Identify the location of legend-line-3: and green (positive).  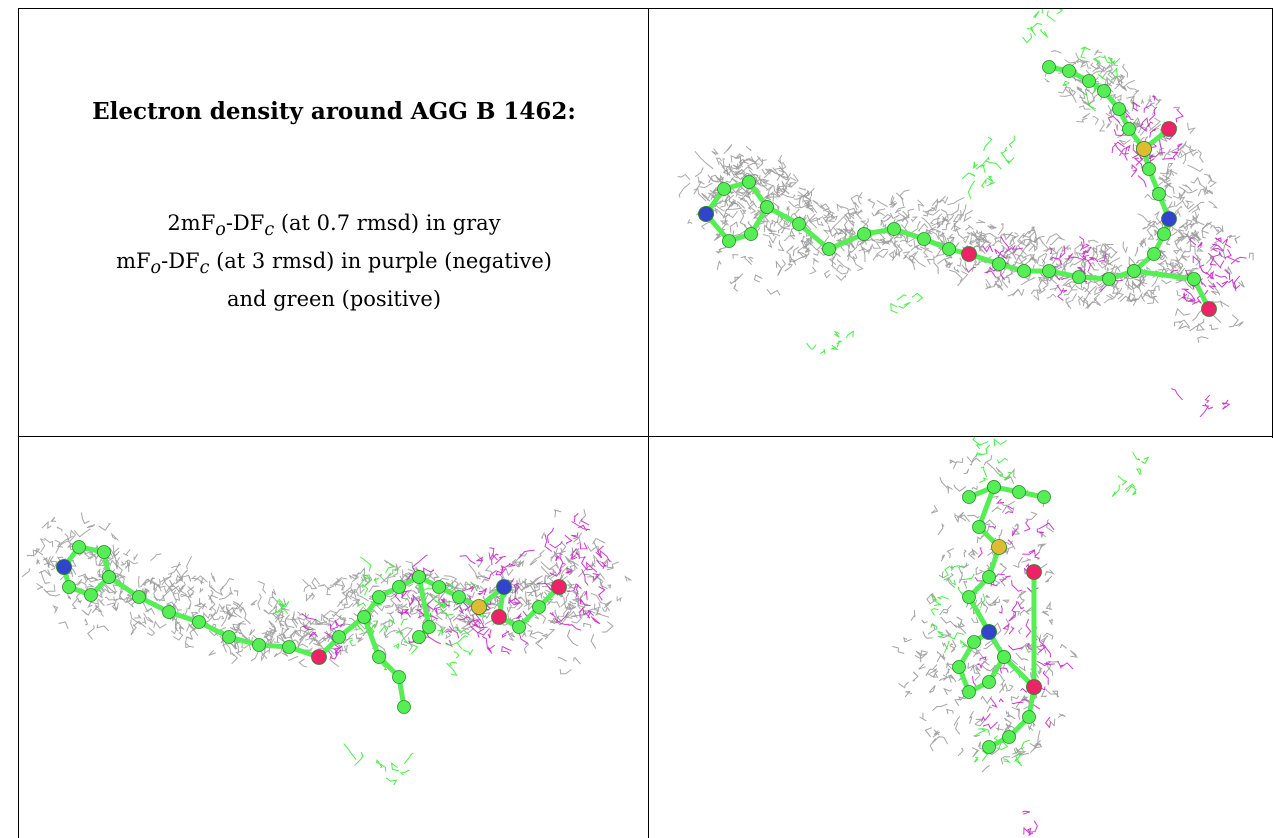
(334, 299).